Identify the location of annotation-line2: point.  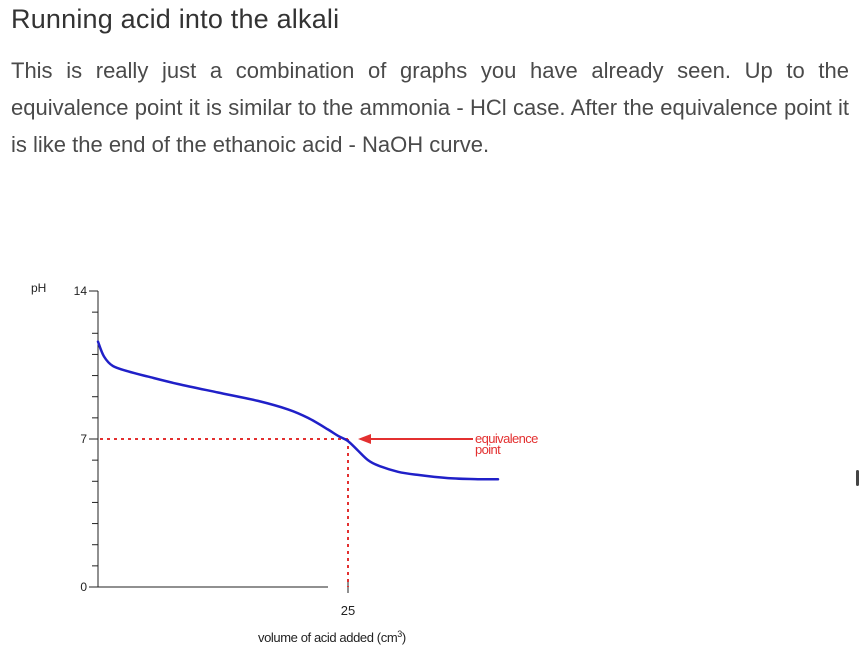
(488, 449).